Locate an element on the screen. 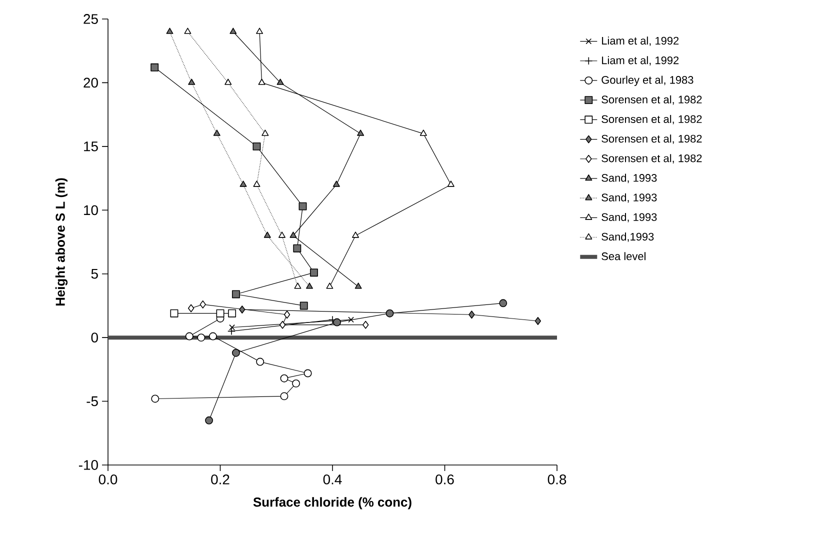  x-axis-title: Surface chloride (% conc) is located at coordinates (332, 503).